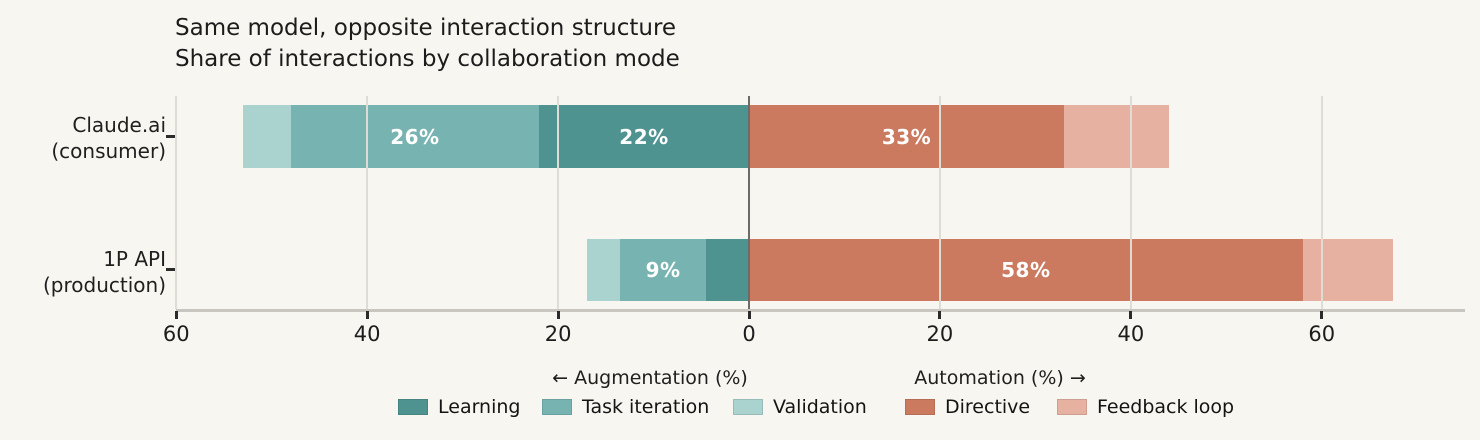 The height and width of the screenshot is (440, 1480). What do you see at coordinates (1072, 407) in the screenshot?
I see `legend-swatch-feedback-loop` at bounding box center [1072, 407].